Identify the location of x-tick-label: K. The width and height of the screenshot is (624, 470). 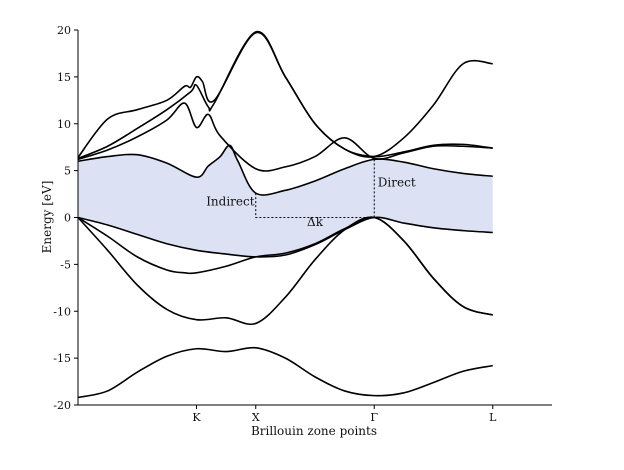
(196, 417).